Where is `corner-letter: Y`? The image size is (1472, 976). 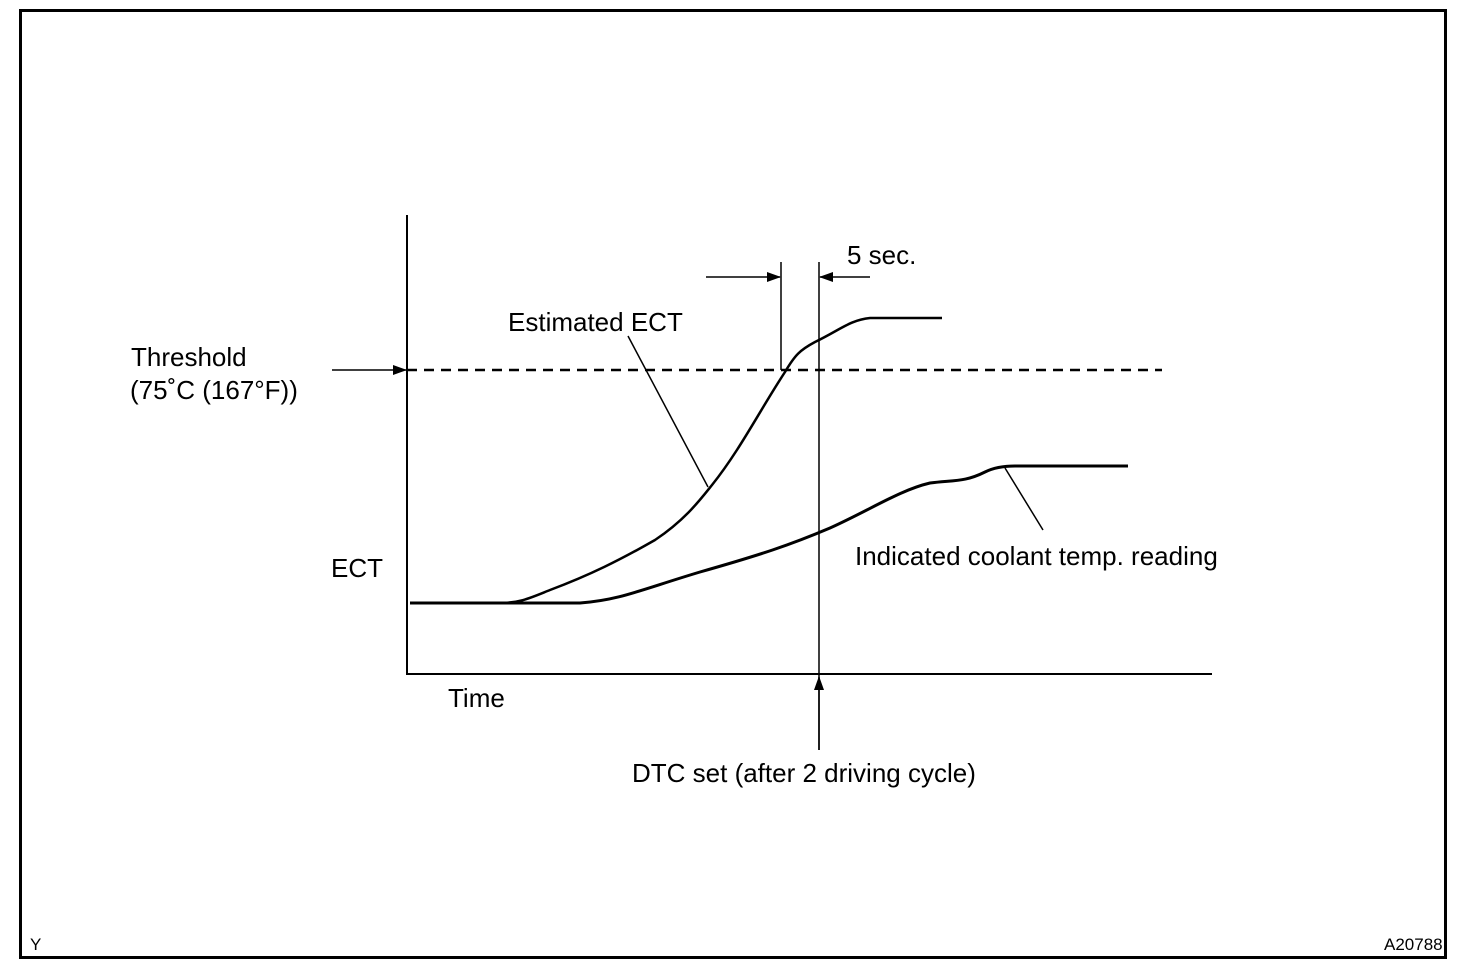 corner-letter: Y is located at coordinates (36, 944).